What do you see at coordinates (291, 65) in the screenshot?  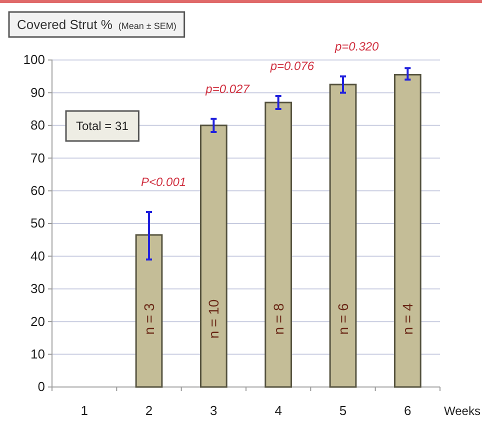 I see `annotation: p=0.076` at bounding box center [291, 65].